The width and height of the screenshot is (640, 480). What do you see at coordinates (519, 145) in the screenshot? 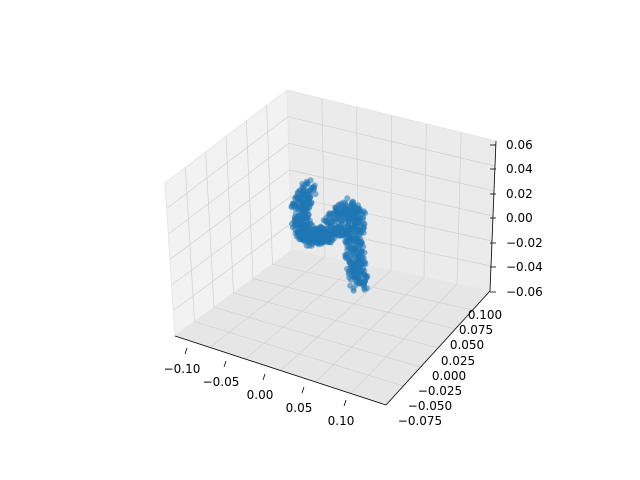
I see `z-tick-label: 0.06` at bounding box center [519, 145].